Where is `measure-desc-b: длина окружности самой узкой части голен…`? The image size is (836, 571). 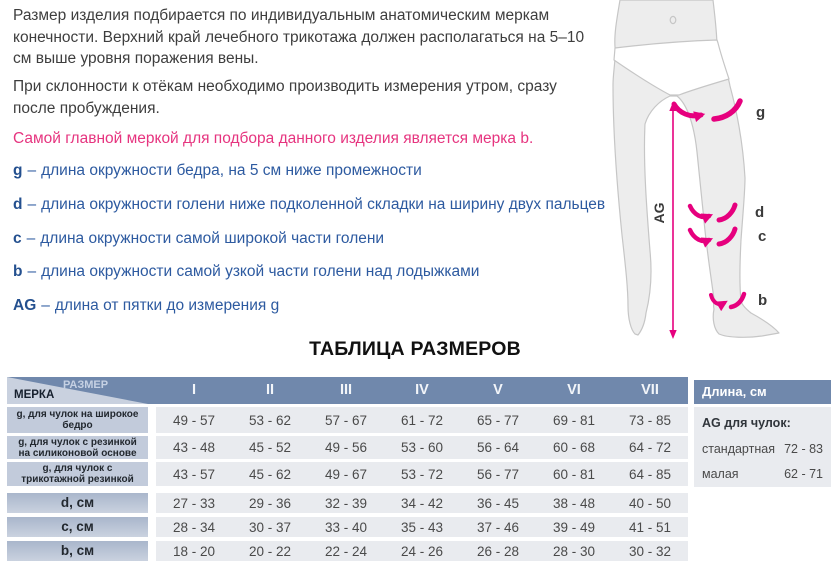
measure-desc-b: длина окружности самой узкой части голен… is located at coordinates (260, 271).